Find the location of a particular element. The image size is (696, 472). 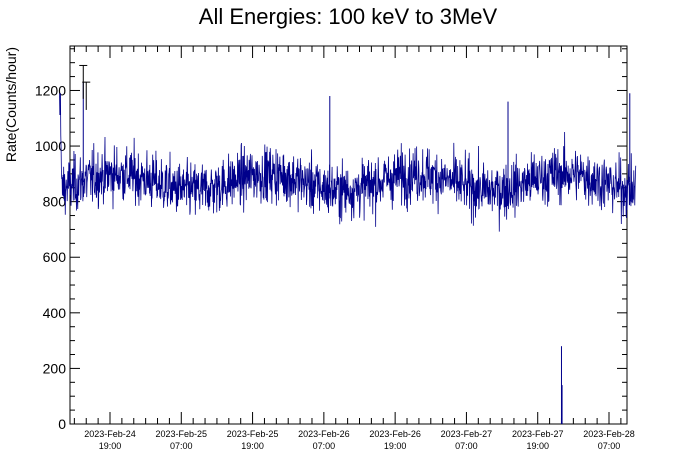

y-tick-label: 1200 is located at coordinates (50, 90).